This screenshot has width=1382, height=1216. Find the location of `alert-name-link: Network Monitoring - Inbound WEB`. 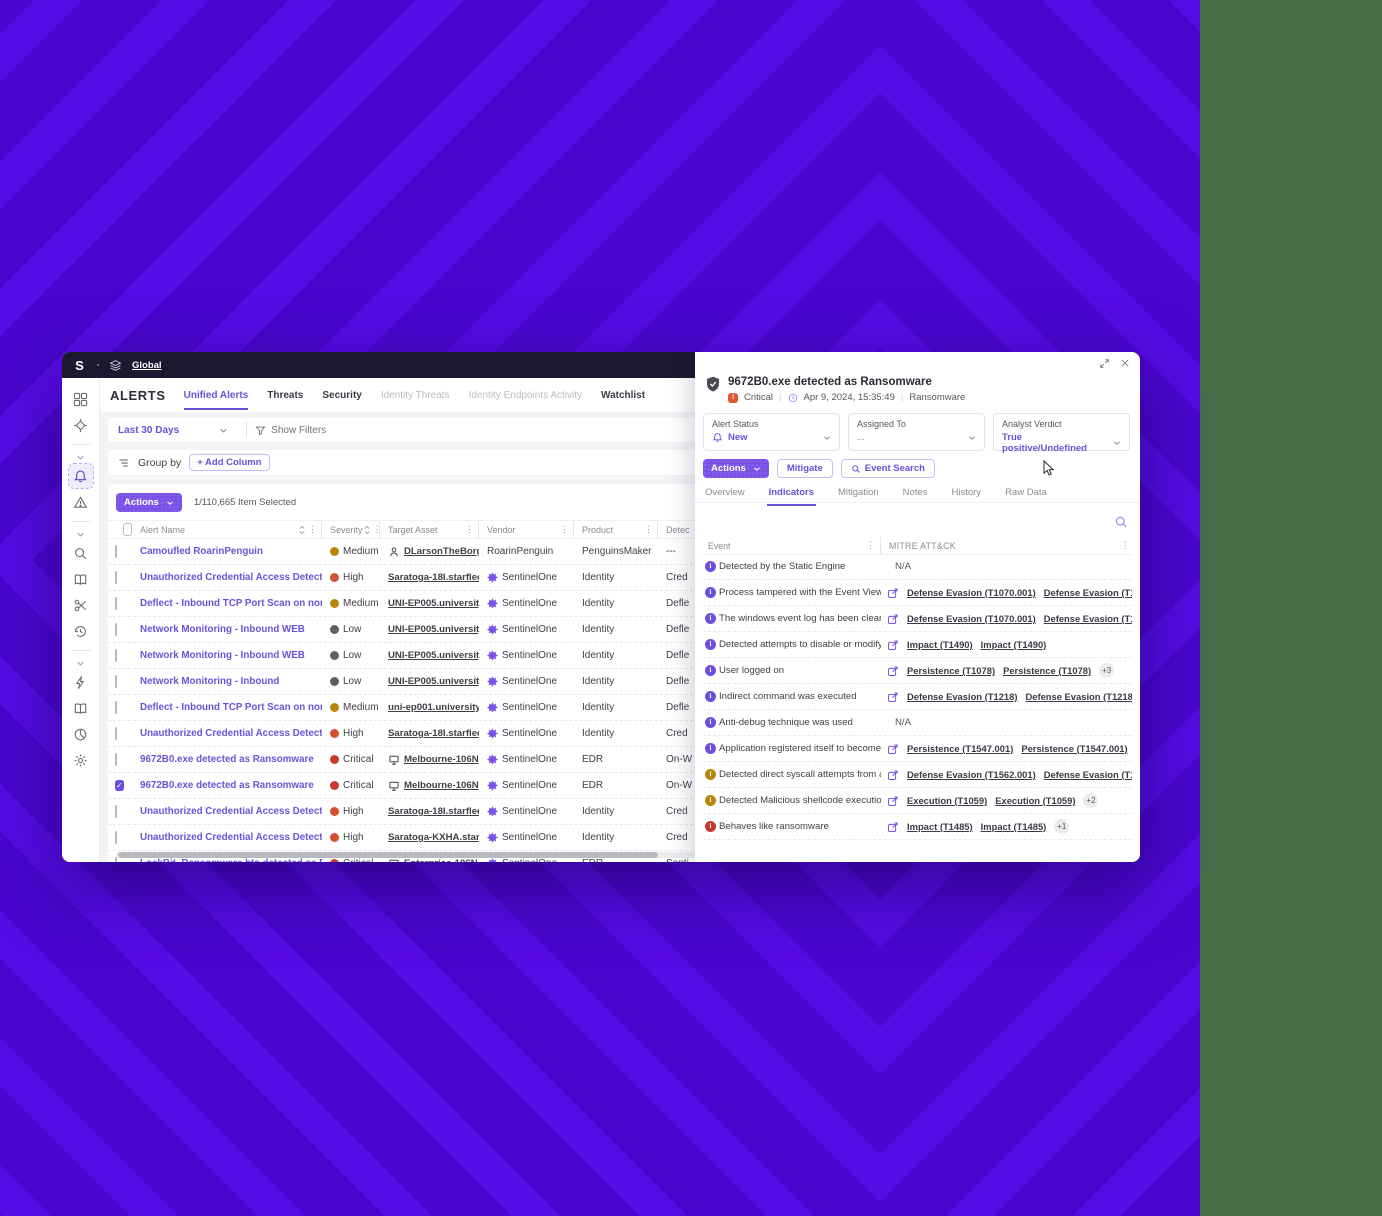

alert-name-link: Network Monitoring - Inbound WEB is located at coordinates (222, 629).